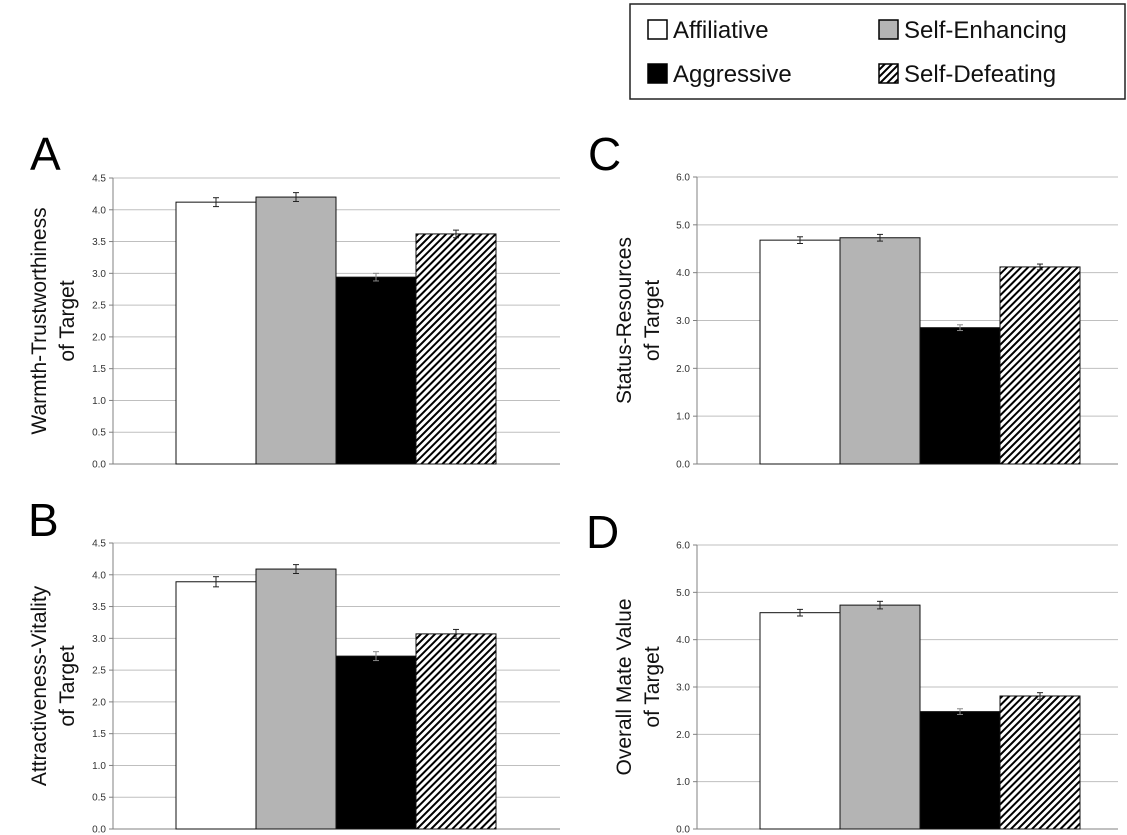  What do you see at coordinates (880, 351) in the screenshot?
I see `panel-c-bar-self-enhancing` at bounding box center [880, 351].